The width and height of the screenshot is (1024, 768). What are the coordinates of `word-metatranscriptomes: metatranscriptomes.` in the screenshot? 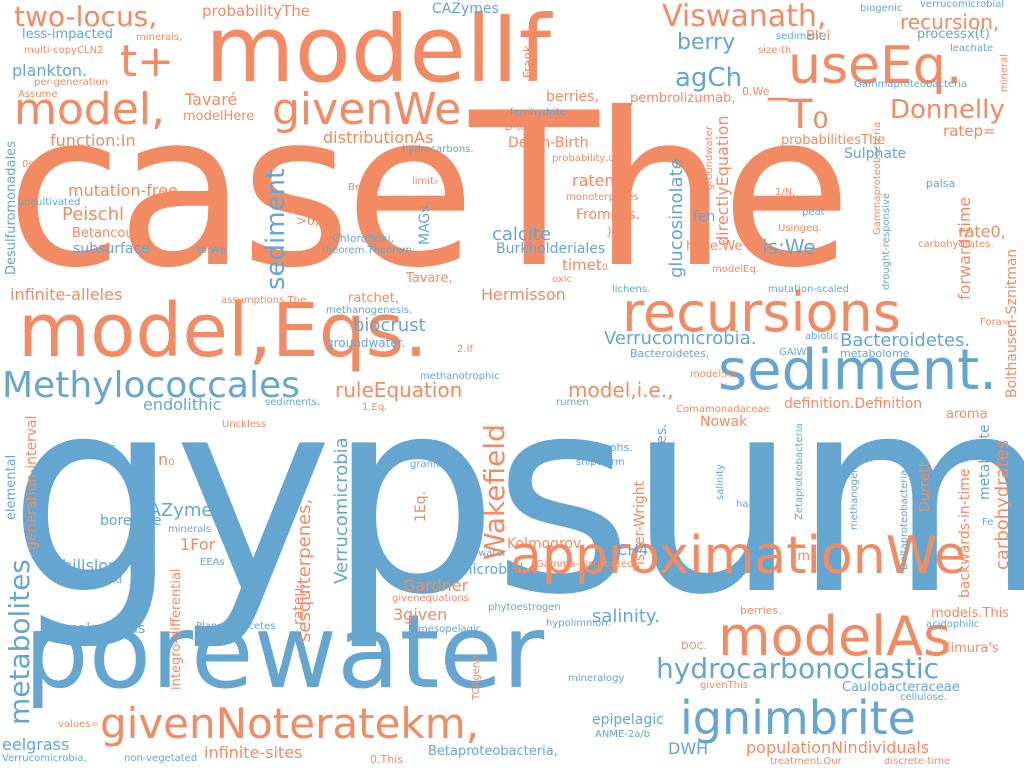 It's located at (662, 496).